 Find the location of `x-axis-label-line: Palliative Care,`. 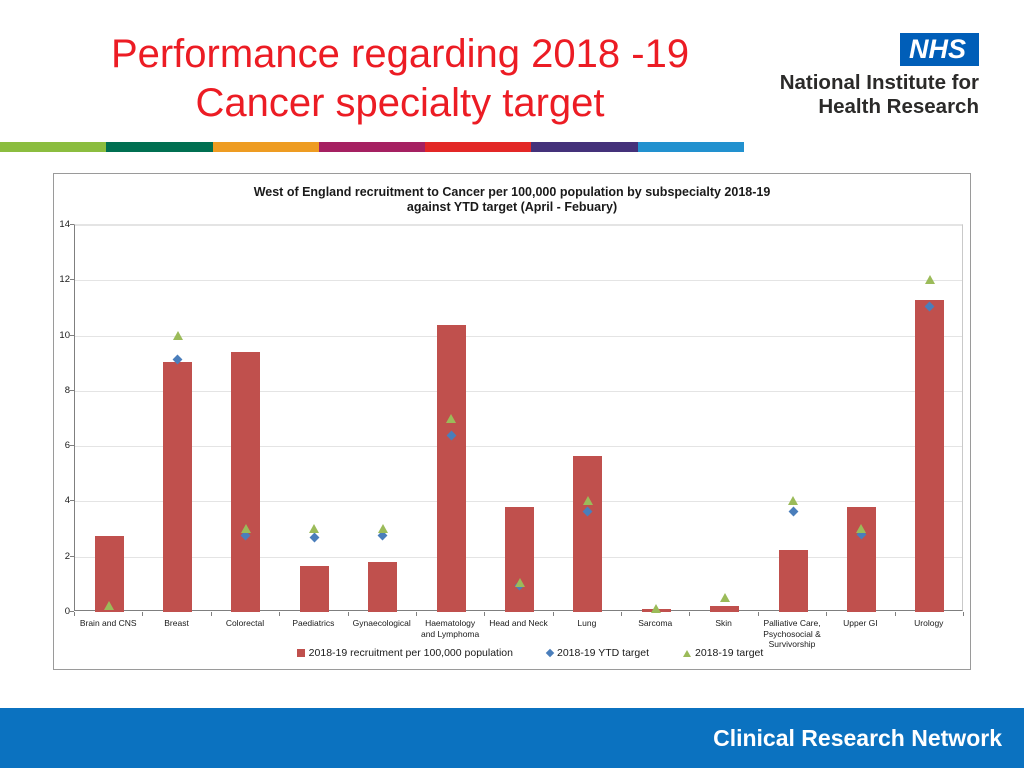

x-axis-label-line: Palliative Care, is located at coordinates (792, 623).